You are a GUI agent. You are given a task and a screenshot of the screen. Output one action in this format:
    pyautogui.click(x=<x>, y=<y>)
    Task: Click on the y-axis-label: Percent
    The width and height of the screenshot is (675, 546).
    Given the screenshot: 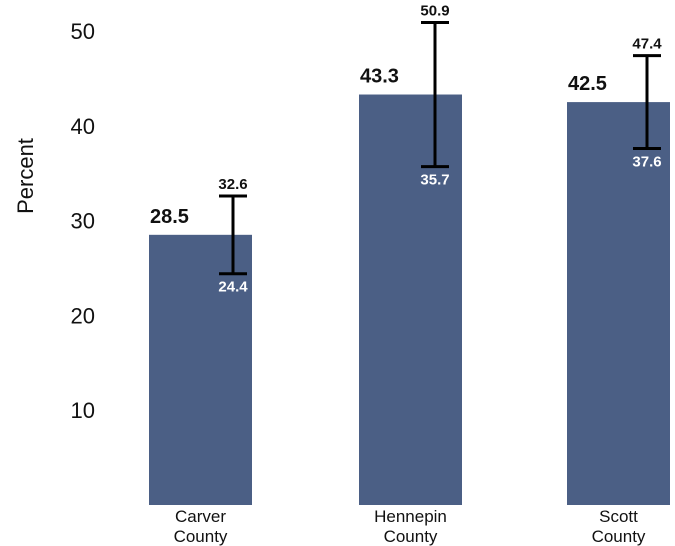 What is the action you would take?
    pyautogui.click(x=25, y=176)
    